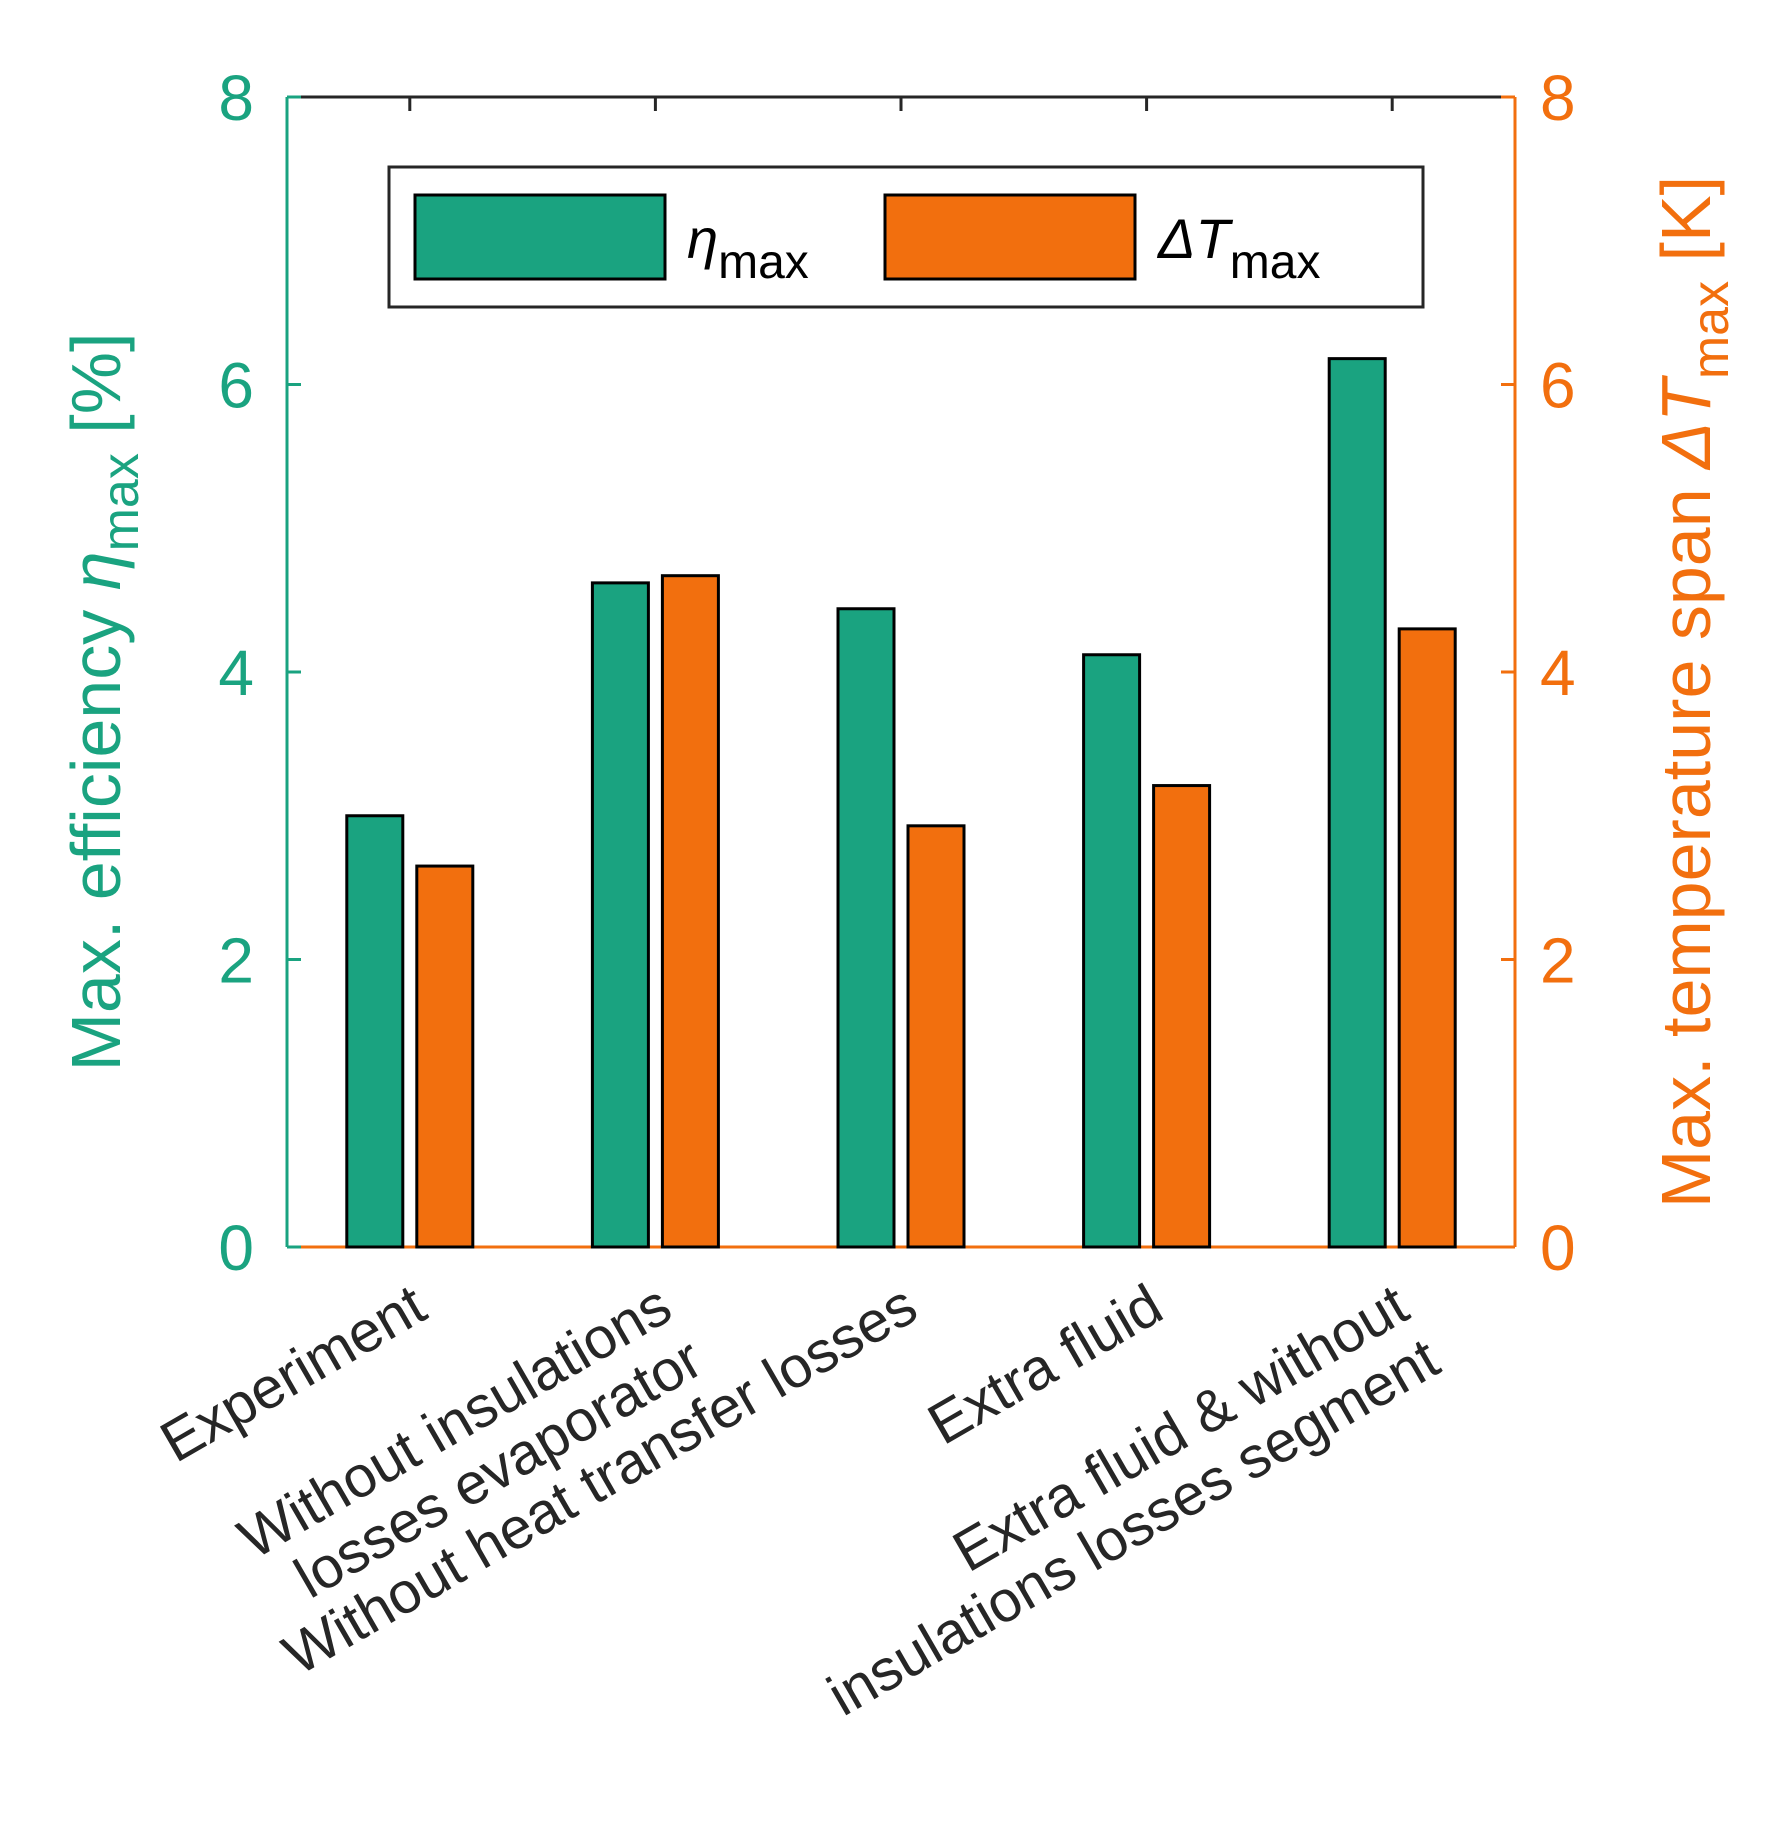  I want to click on right-tick-label-2: 4, so click(1558, 673).